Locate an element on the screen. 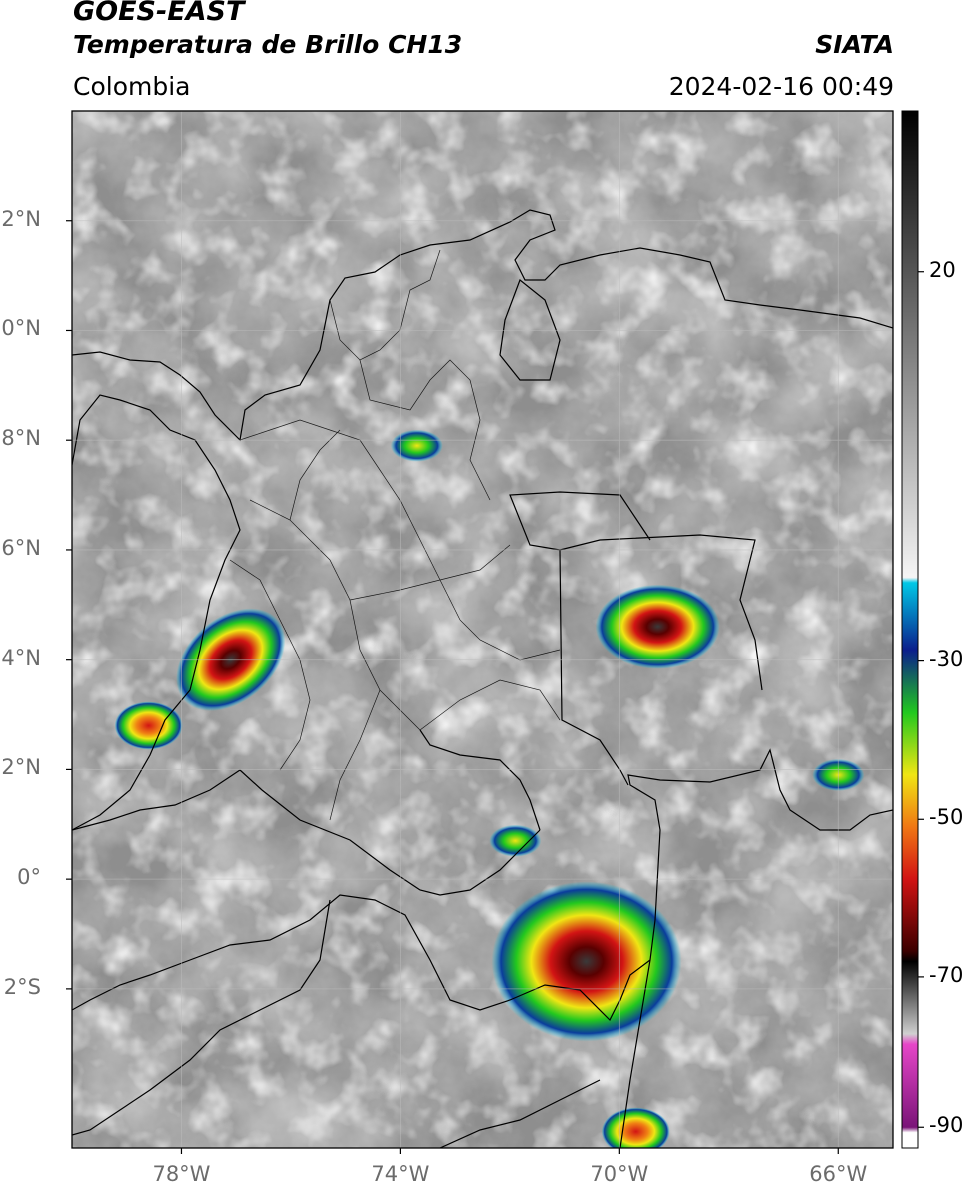 The width and height of the screenshot is (966, 1190). lat-tick-label: 0° is located at coordinates (29, 877).